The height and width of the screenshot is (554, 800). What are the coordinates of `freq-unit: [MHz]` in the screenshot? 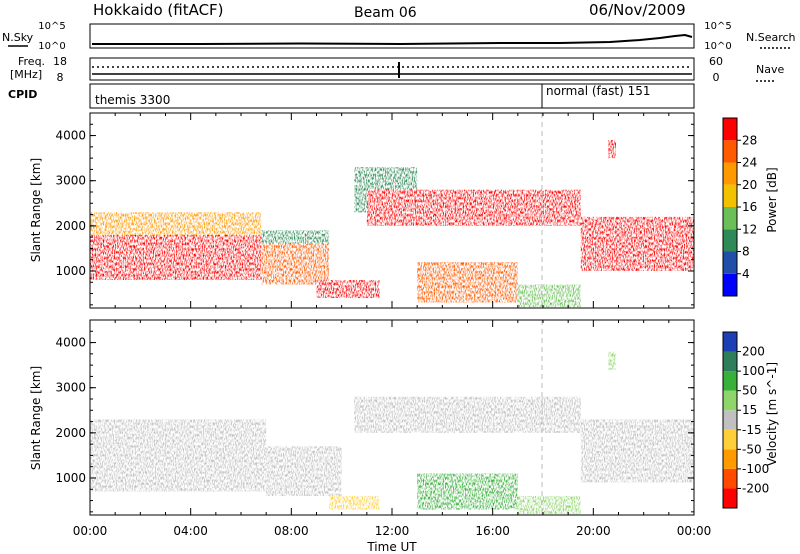 It's located at (26, 74).